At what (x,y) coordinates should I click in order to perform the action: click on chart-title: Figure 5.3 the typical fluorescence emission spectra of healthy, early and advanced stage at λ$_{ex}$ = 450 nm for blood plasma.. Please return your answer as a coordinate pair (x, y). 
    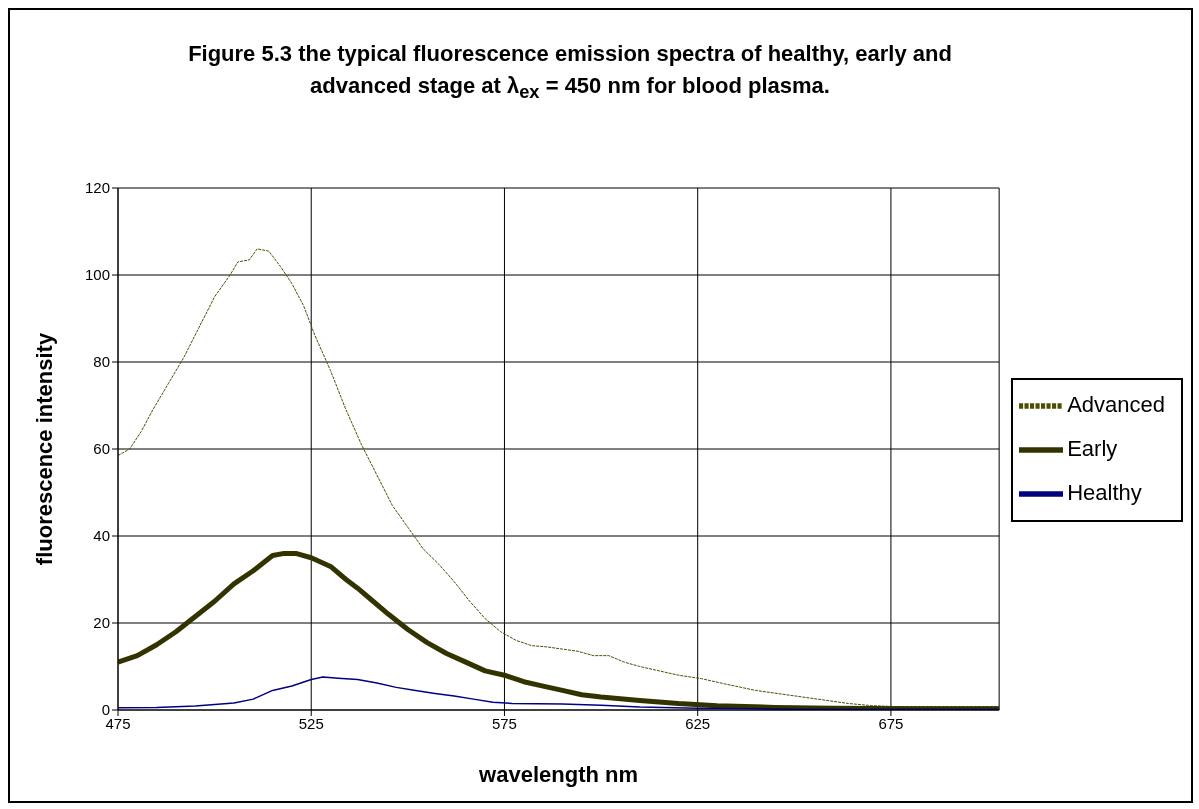
    Looking at the image, I should click on (570, 72).